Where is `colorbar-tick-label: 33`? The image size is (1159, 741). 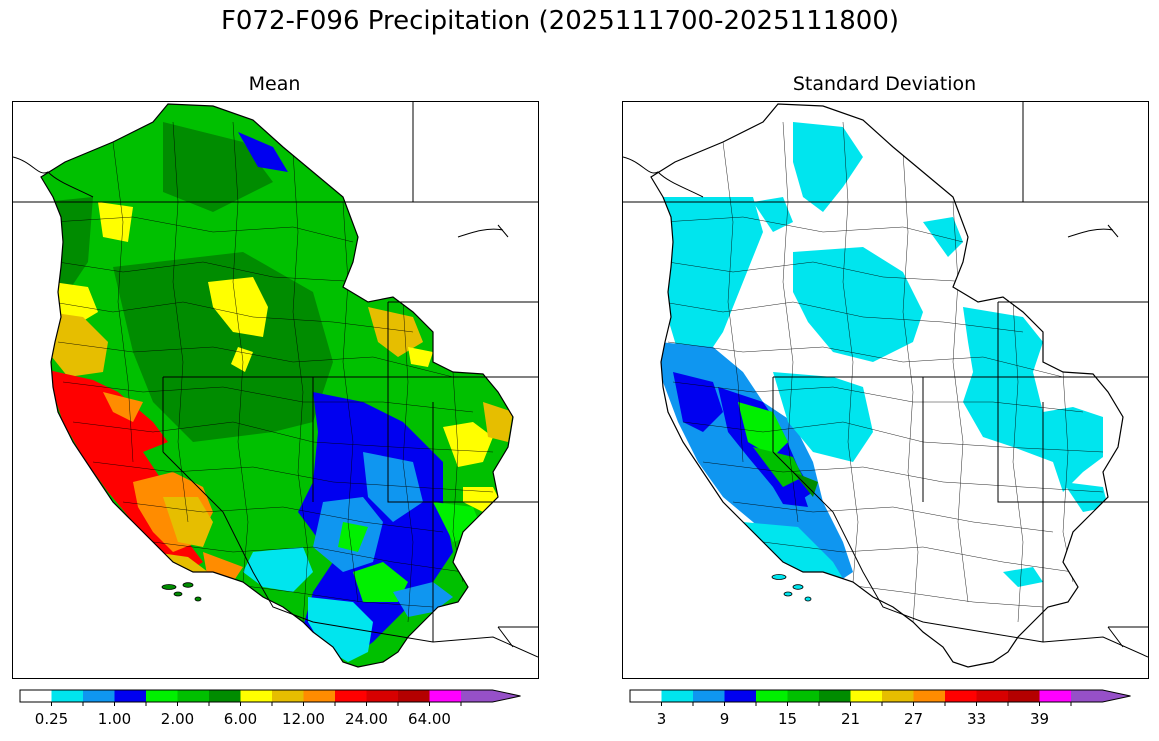 colorbar-tick-label: 33 is located at coordinates (976, 719).